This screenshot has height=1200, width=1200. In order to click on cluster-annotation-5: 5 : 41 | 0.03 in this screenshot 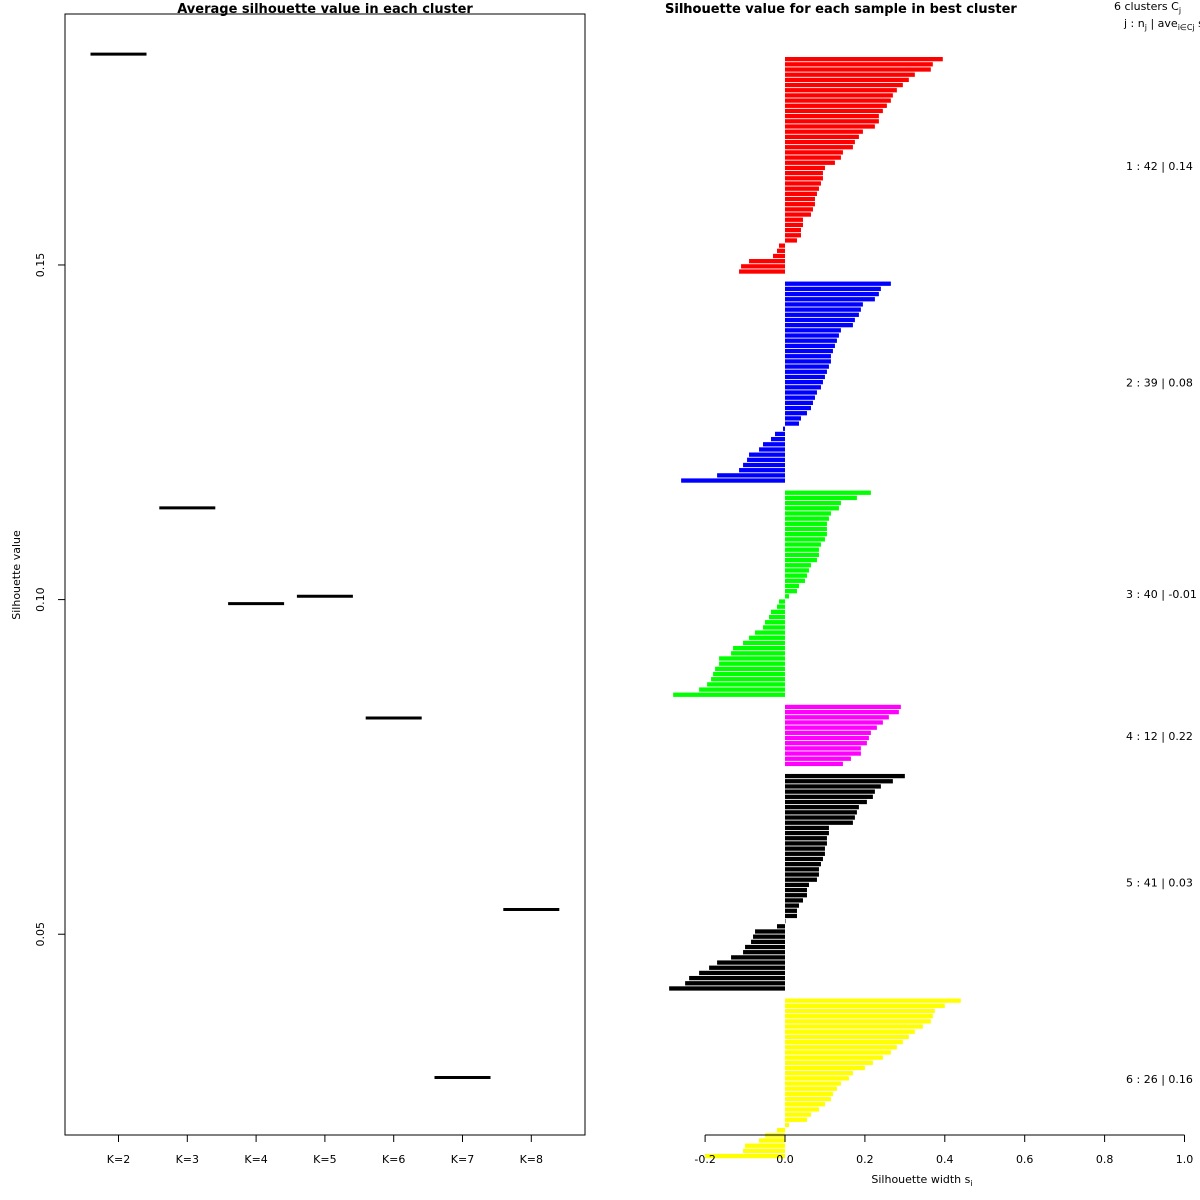, I will do `click(1159, 883)`.